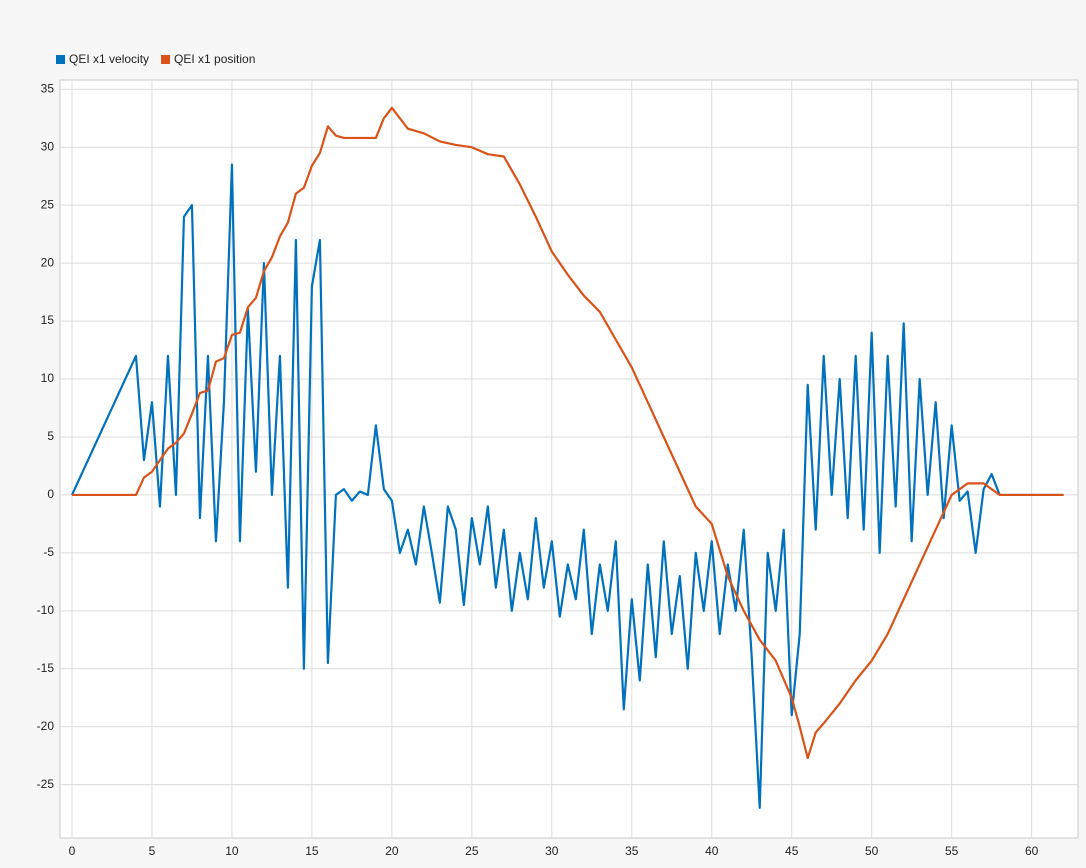  Describe the element at coordinates (632, 851) in the screenshot. I see `x-tick-label: 35` at that location.